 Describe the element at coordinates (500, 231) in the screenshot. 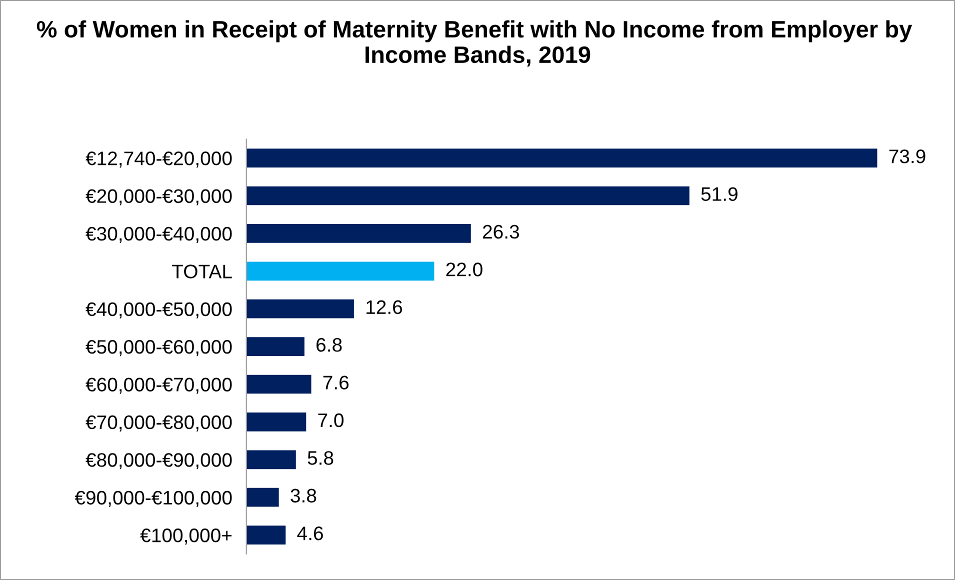

I see `data-label: 26.3` at that location.